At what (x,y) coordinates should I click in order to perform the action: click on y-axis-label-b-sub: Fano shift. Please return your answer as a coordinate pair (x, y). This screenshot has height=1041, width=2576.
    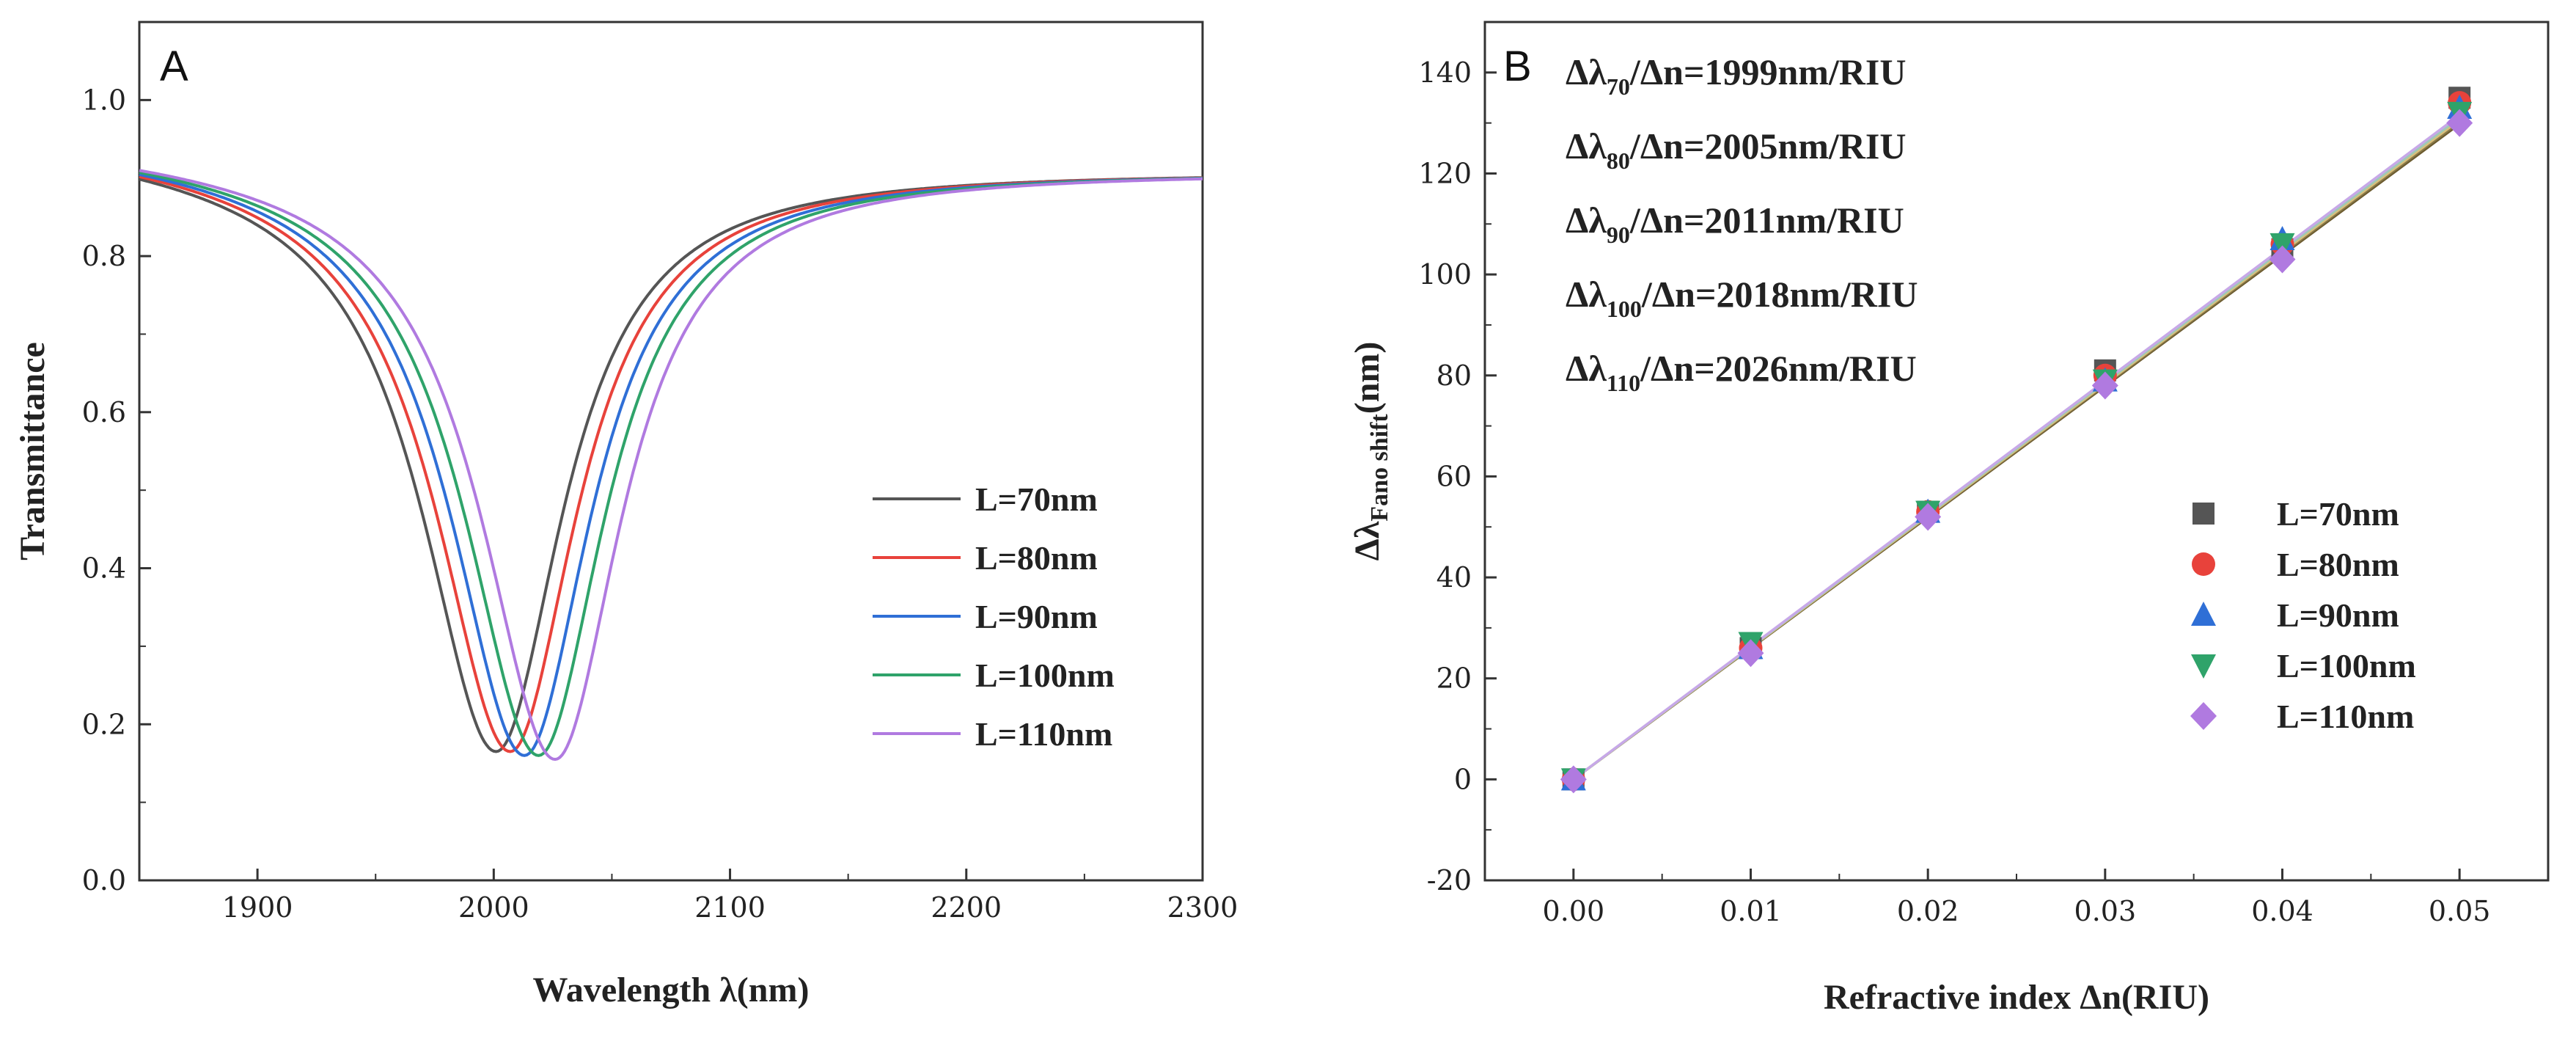
    Looking at the image, I should click on (1380, 468).